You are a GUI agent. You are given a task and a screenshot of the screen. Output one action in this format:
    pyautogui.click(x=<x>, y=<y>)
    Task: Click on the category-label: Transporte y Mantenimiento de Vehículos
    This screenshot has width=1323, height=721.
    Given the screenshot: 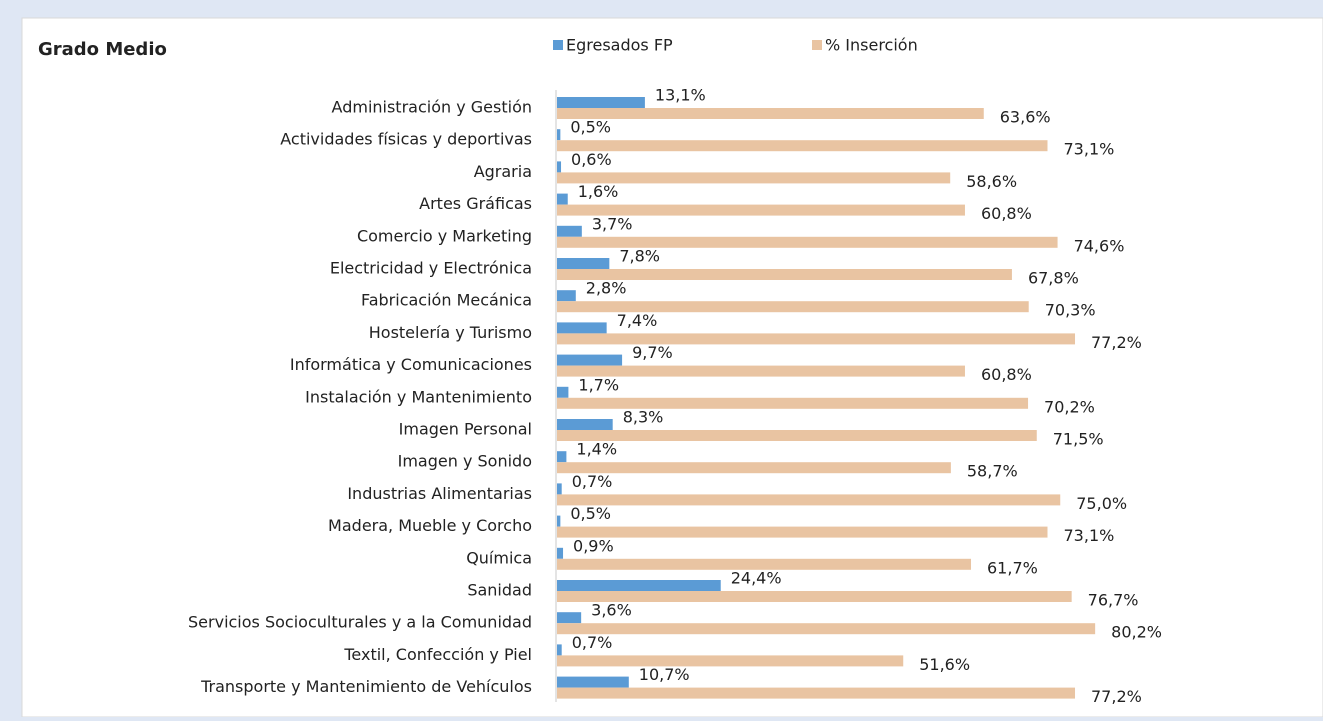 What is the action you would take?
    pyautogui.click(x=366, y=686)
    